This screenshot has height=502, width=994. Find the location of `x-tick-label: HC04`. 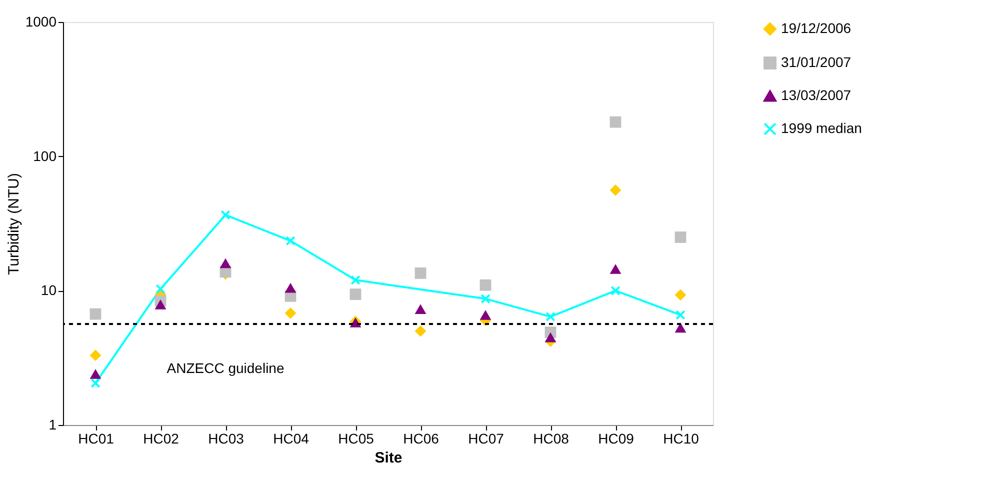

x-tick-label: HC04 is located at coordinates (291, 438).